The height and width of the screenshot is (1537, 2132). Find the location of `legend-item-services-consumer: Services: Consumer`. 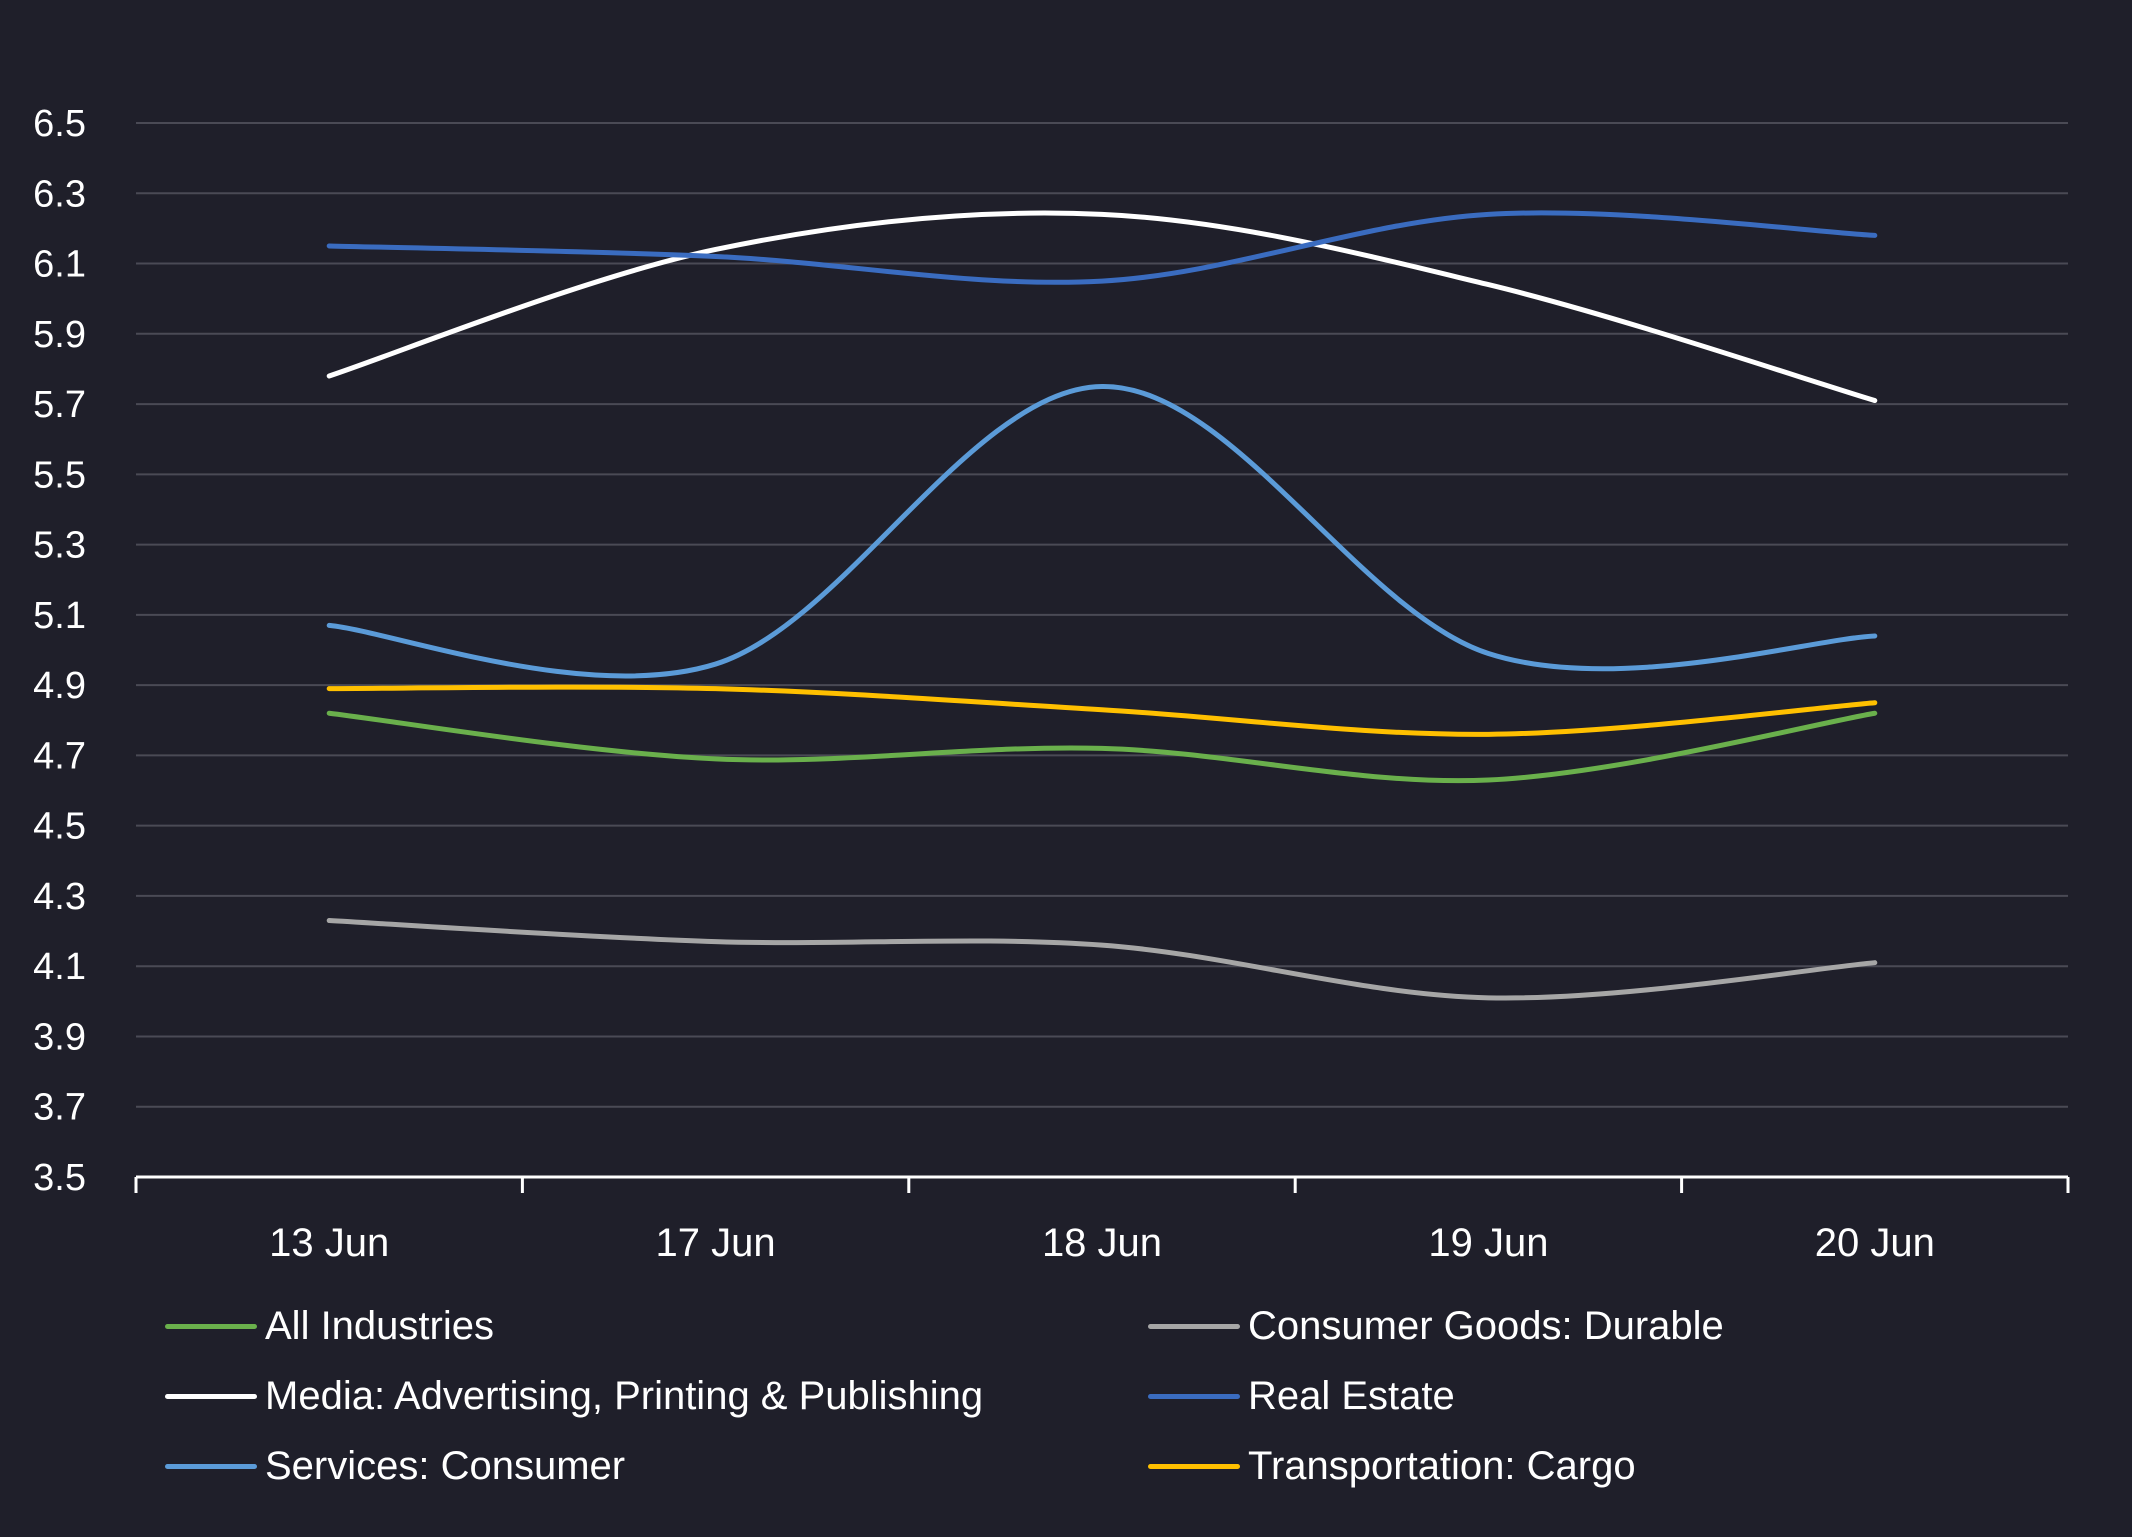

legend-item-services-consumer: Services: Consumer is located at coordinates (395, 1466).